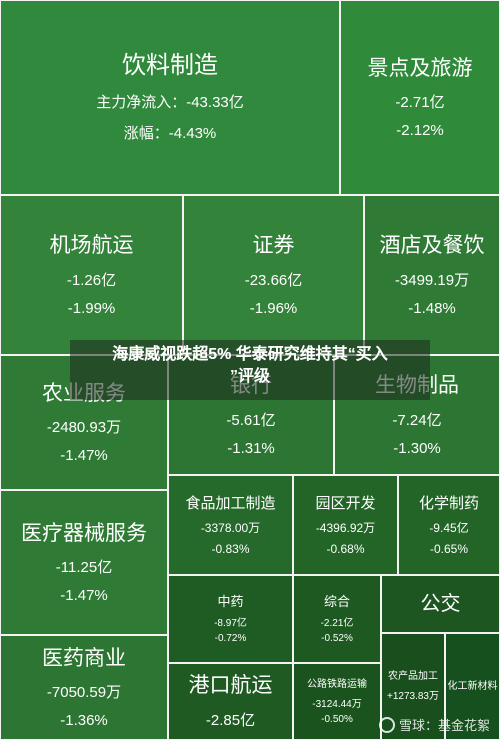  I want to click on tile-inflow: 主力净流入：-43.33亿, so click(170, 102).